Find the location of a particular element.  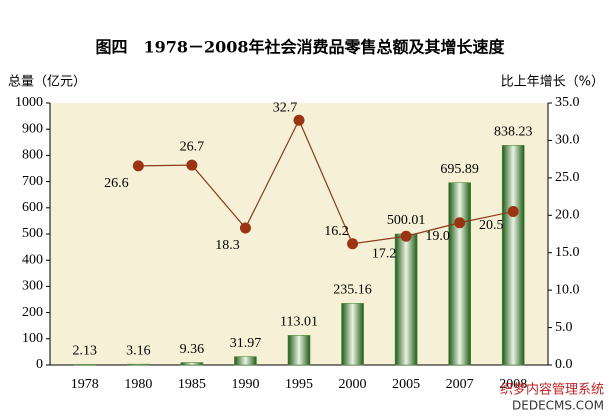

chart-title: 图四 1978－2008年社会消费品零售总额及其增长速度 is located at coordinates (300, 47).